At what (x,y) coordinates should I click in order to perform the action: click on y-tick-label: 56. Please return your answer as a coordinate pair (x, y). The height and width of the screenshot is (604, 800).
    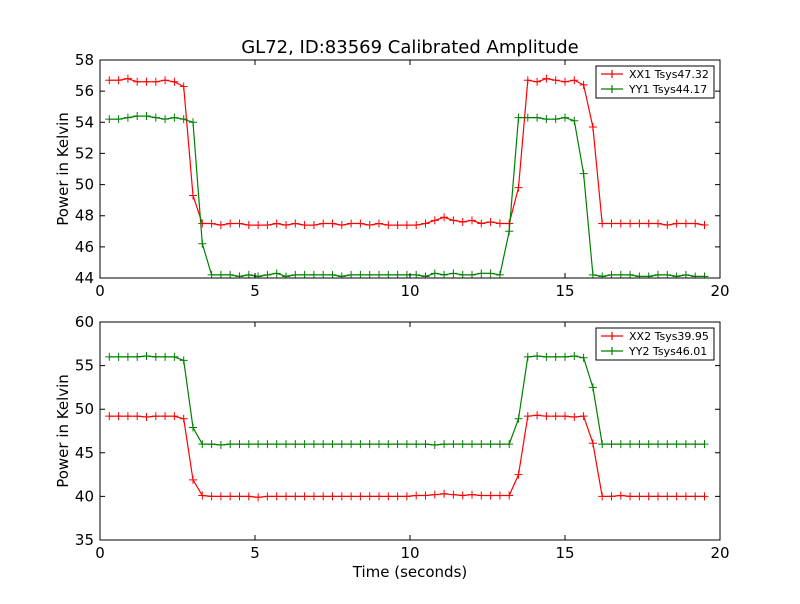
    Looking at the image, I should click on (84, 91).